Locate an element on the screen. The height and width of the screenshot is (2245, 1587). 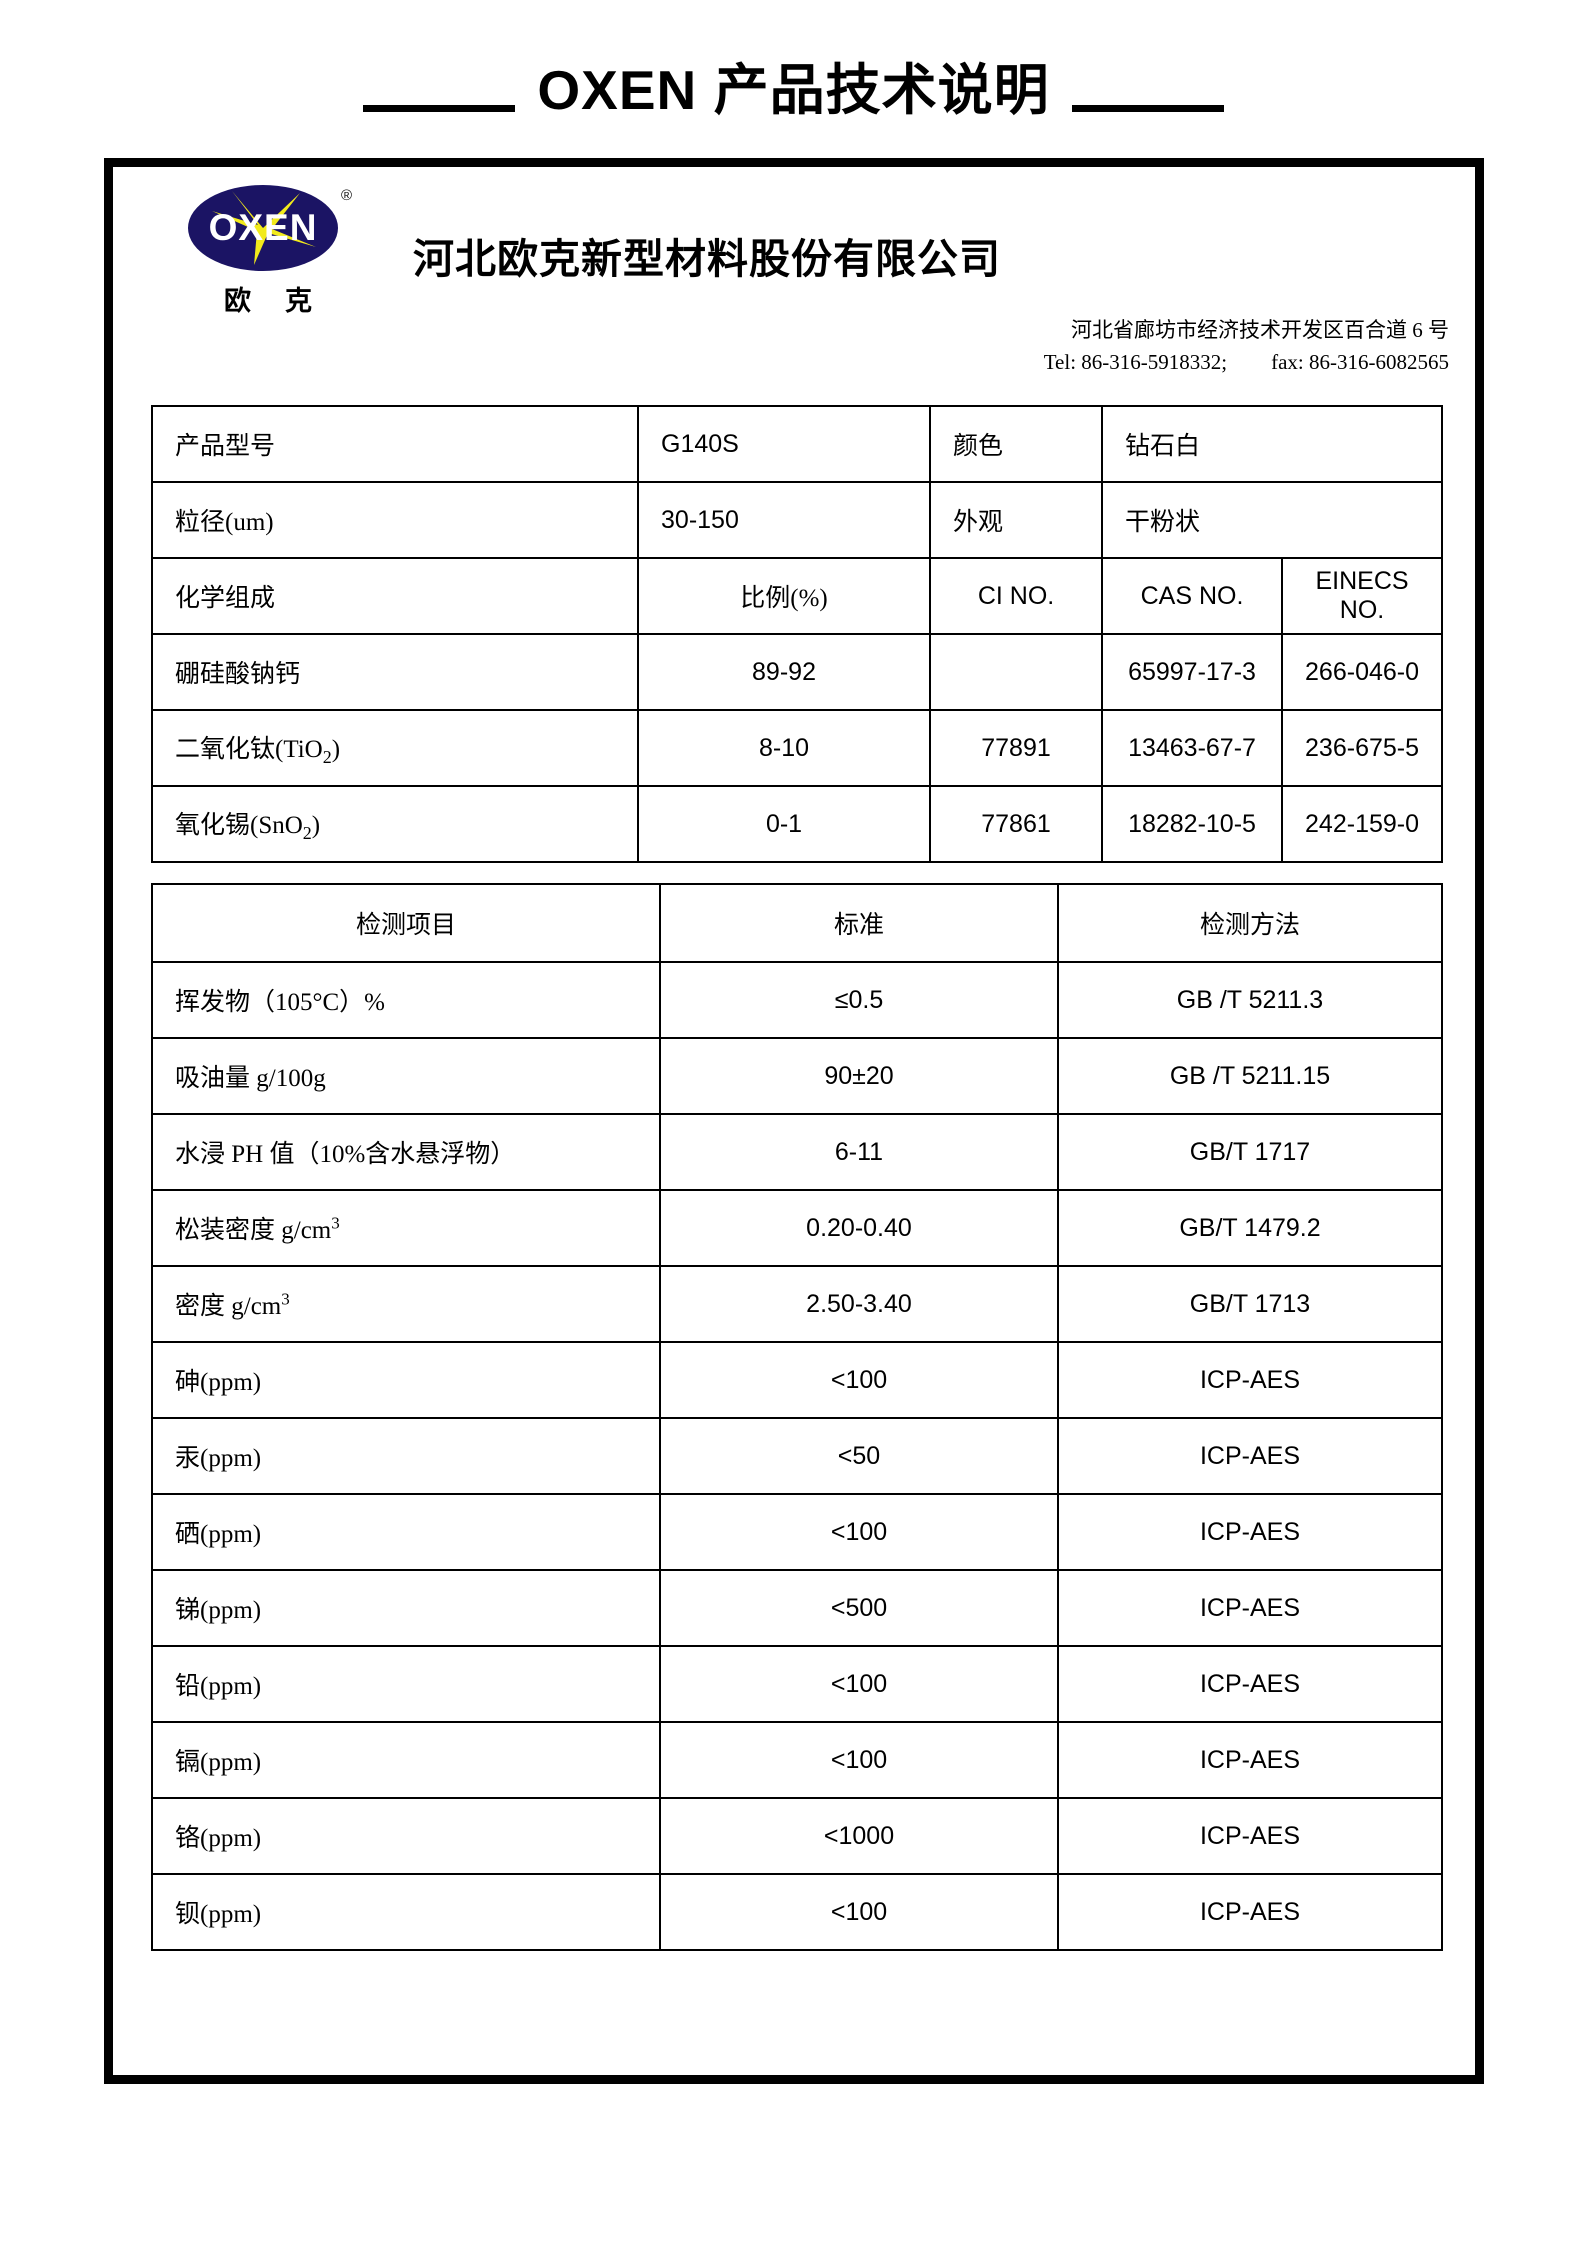
composition-header-ratio: 比例(%) is located at coordinates (784, 596).